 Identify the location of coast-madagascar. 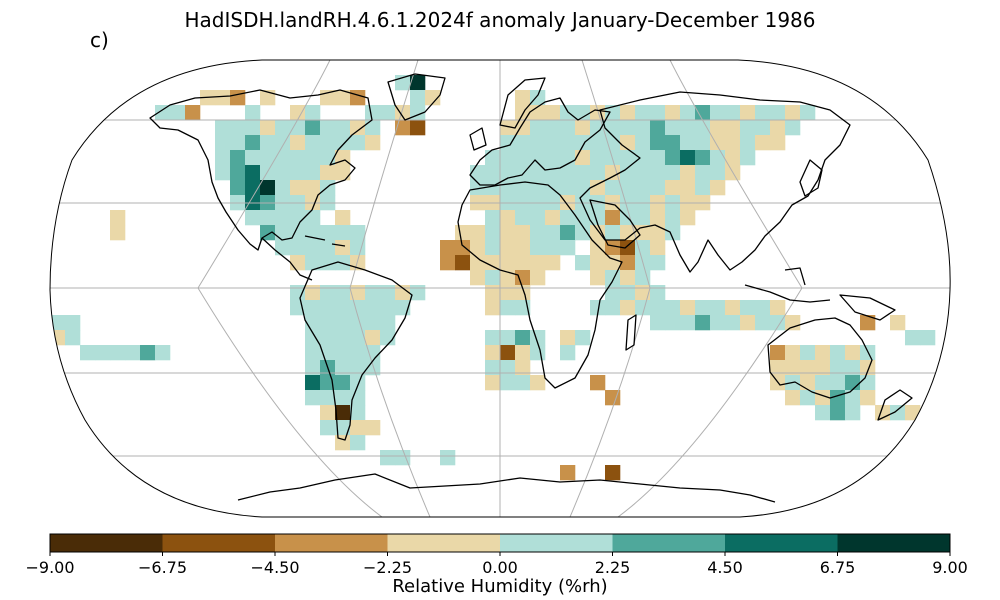
(631, 332).